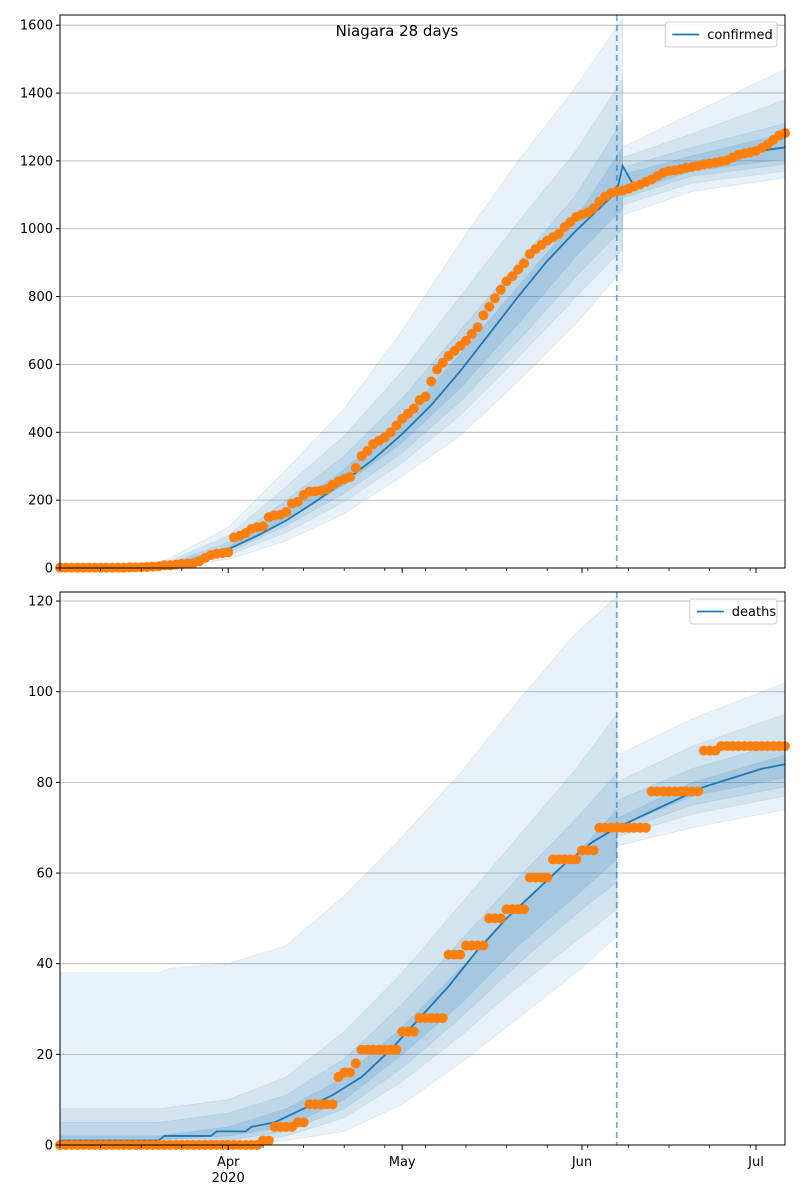 This screenshot has width=800, height=1200. I want to click on legend-label: confirmed, so click(740, 35).